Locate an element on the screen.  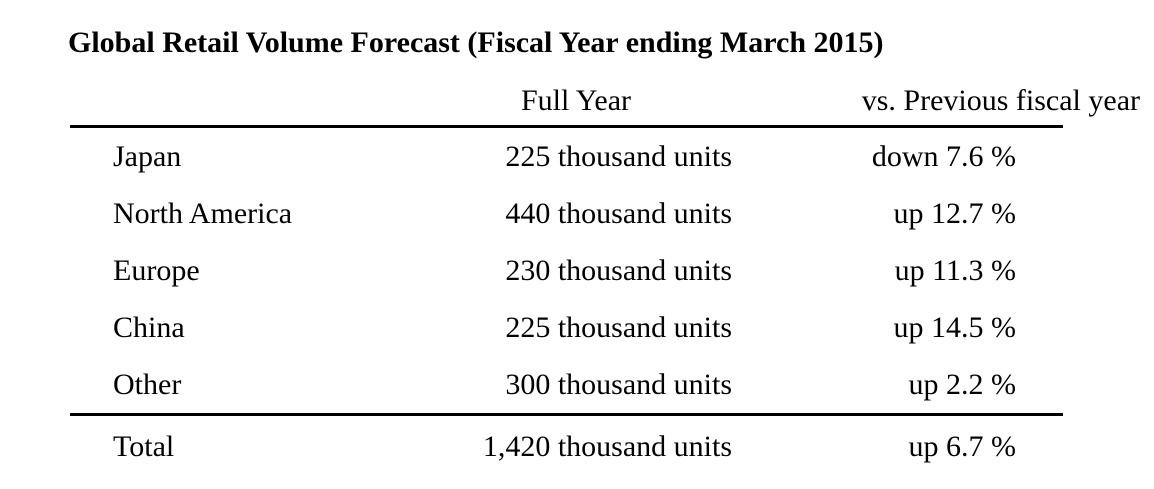
total-vs-previous-cell: up 6.7 % is located at coordinates (962, 446).